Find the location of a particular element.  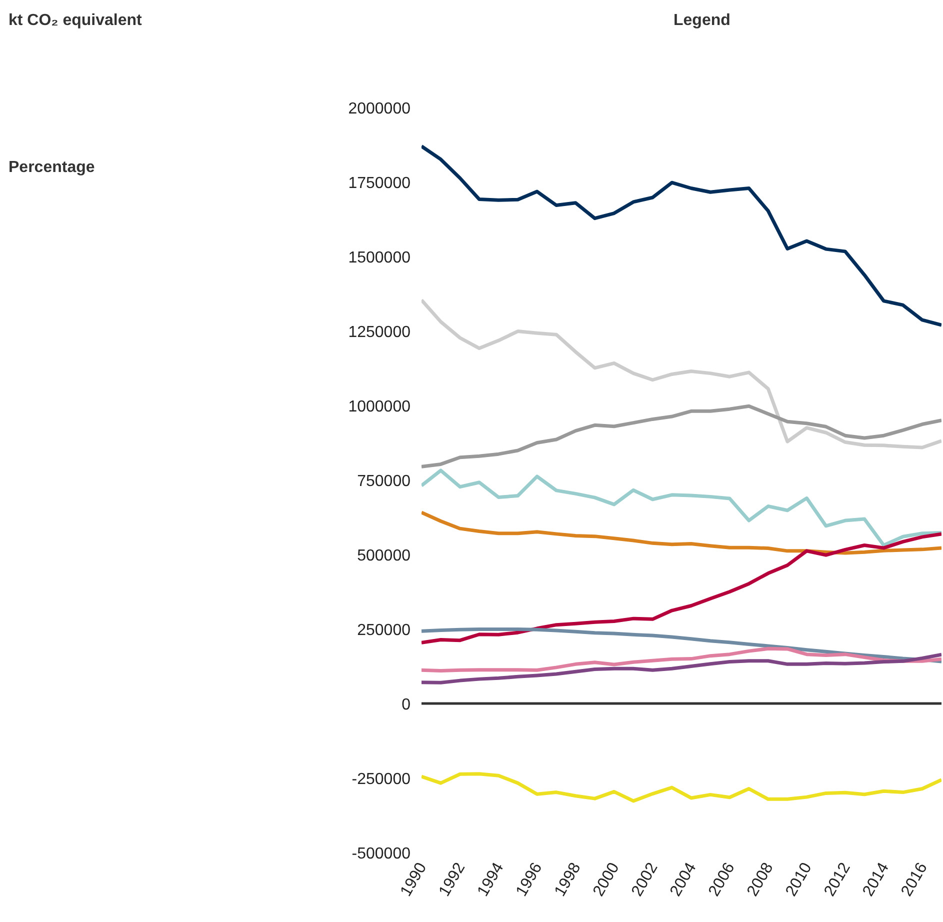

y-tick-label: 2000000 is located at coordinates (379, 109).